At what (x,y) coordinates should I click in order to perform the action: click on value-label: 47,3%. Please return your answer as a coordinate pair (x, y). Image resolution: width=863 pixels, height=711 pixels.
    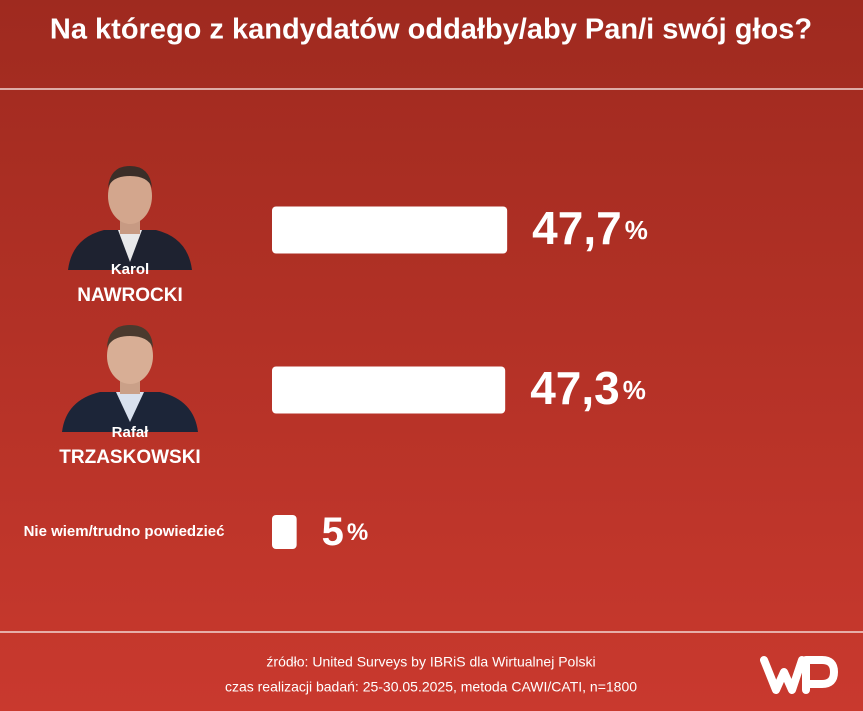
    Looking at the image, I should click on (588, 388).